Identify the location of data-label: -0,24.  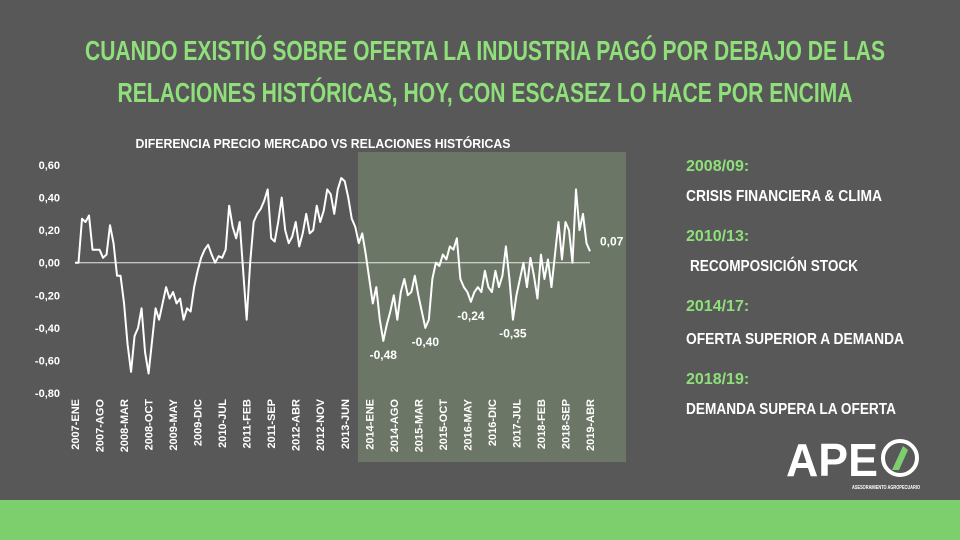
(471, 316).